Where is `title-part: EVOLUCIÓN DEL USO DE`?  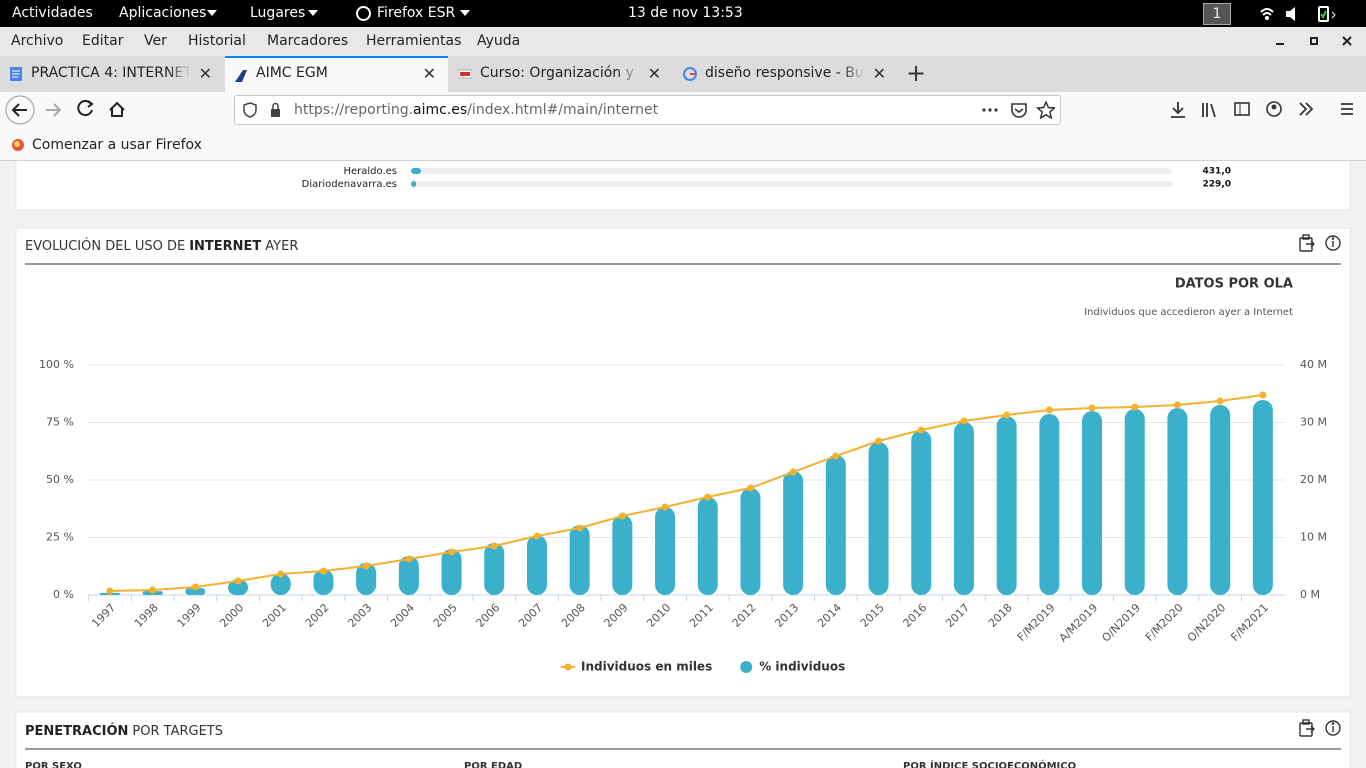
title-part: EVOLUCIÓN DEL USO DE is located at coordinates (105, 246).